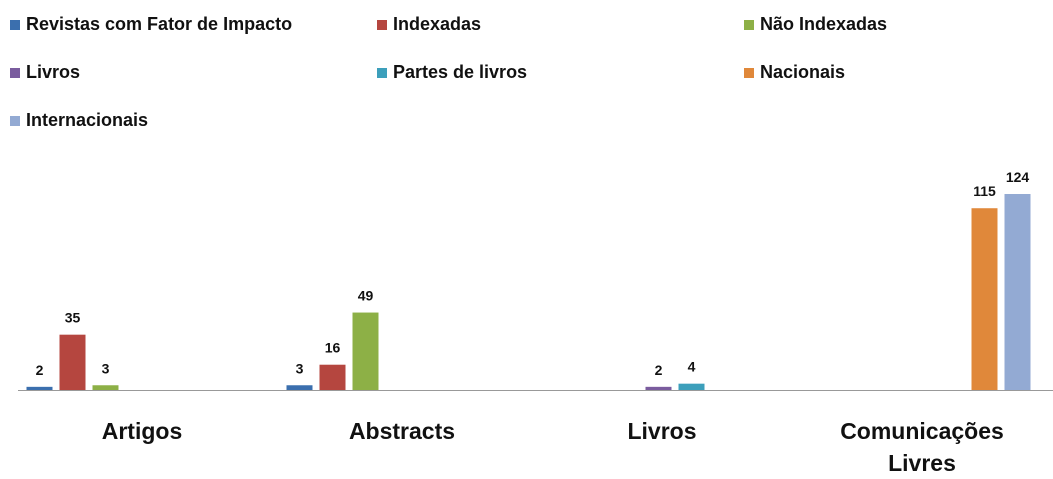 This screenshot has height=479, width=1053. What do you see at coordinates (87, 120) in the screenshot?
I see `legend-label: Internacionais` at bounding box center [87, 120].